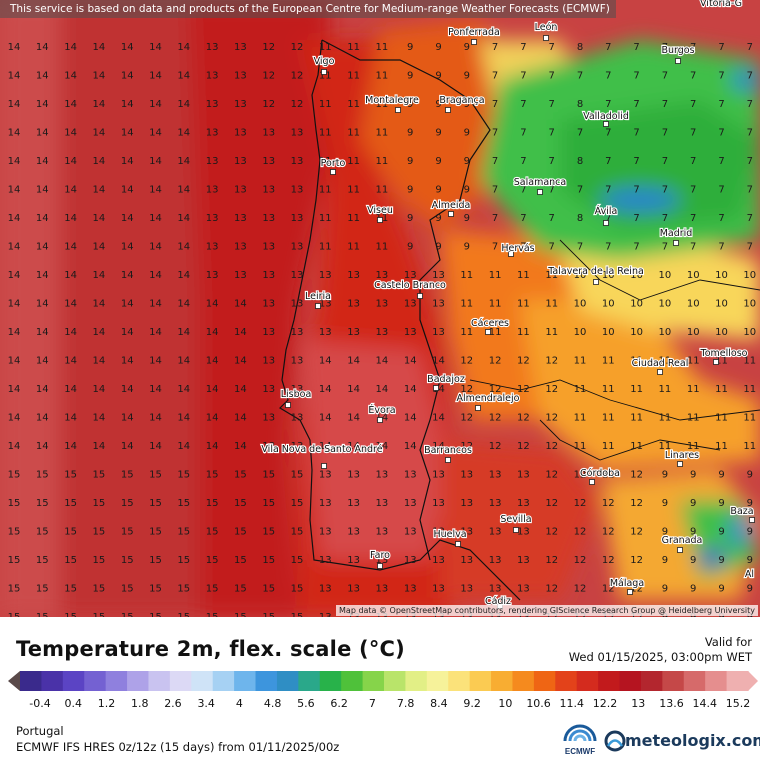 The height and width of the screenshot is (760, 760). Describe the element at coordinates (615, 741) in the screenshot. I see `meteologix-logo-icon` at that location.